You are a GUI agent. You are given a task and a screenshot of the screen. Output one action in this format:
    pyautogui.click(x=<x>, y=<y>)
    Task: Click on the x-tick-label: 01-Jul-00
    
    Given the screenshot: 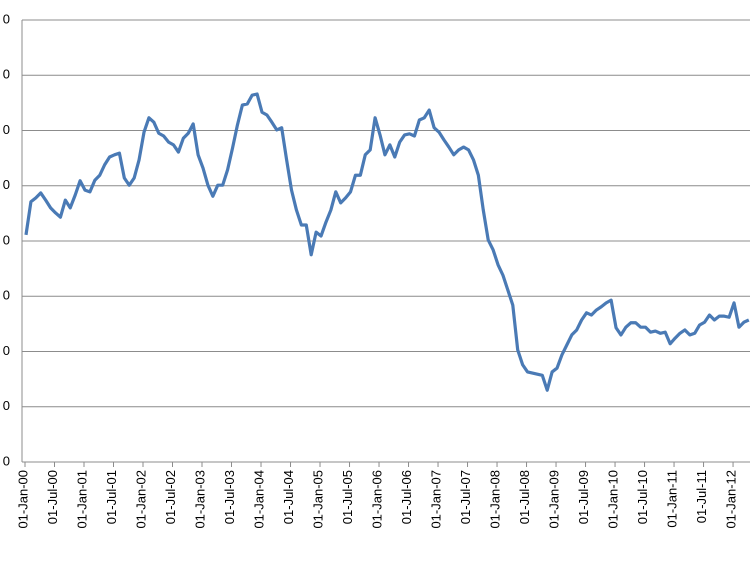 What is the action you would take?
    pyautogui.click(x=52, y=497)
    